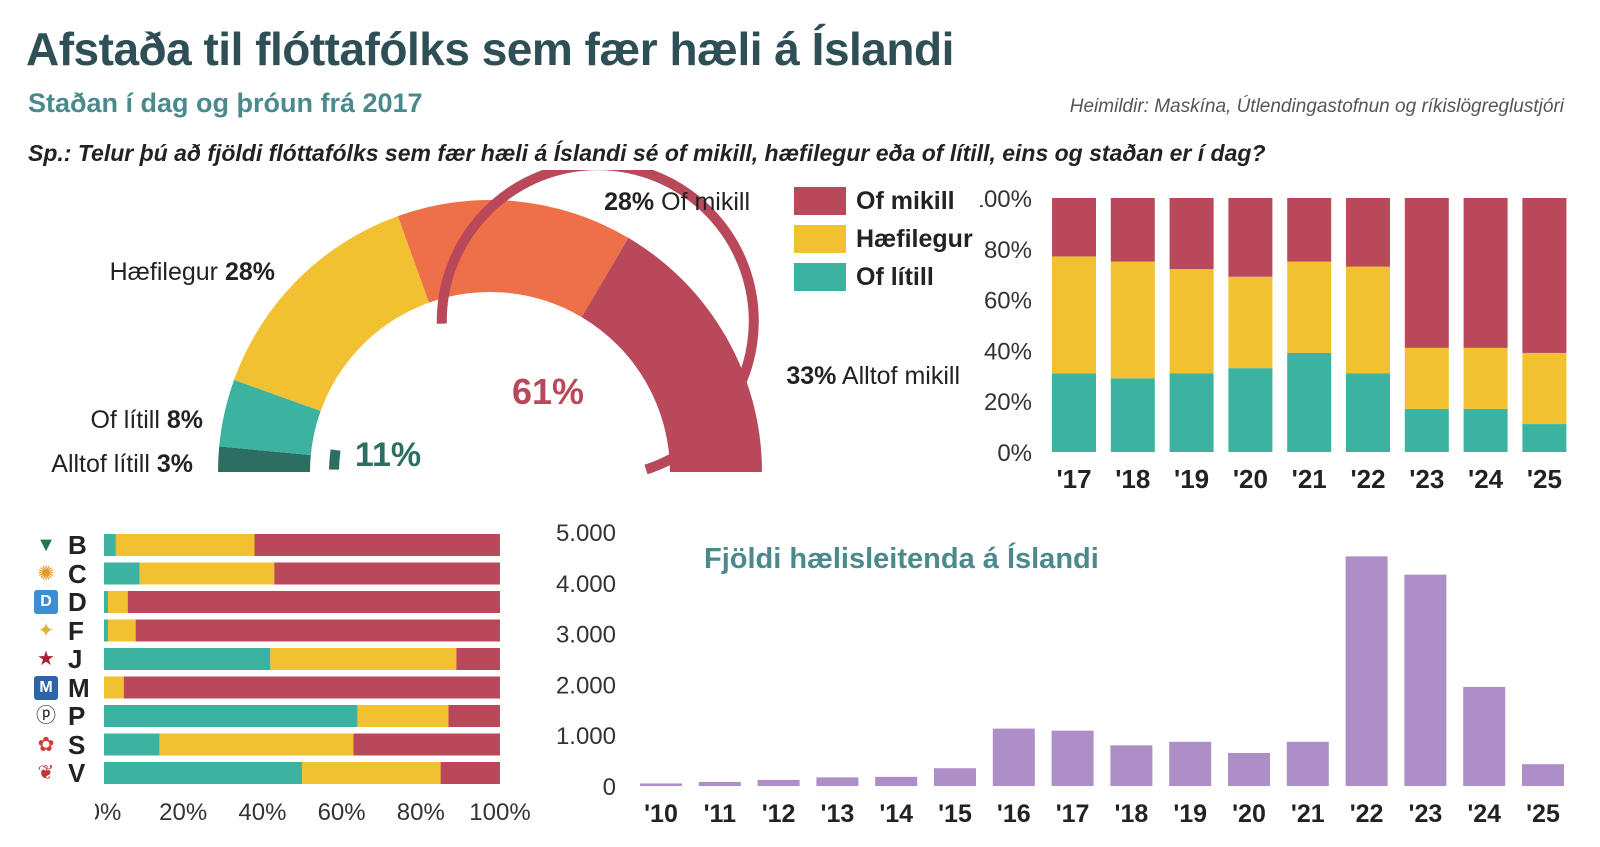  What do you see at coordinates (609, 787) in the screenshot?
I see `y-tick-label: 0` at bounding box center [609, 787].